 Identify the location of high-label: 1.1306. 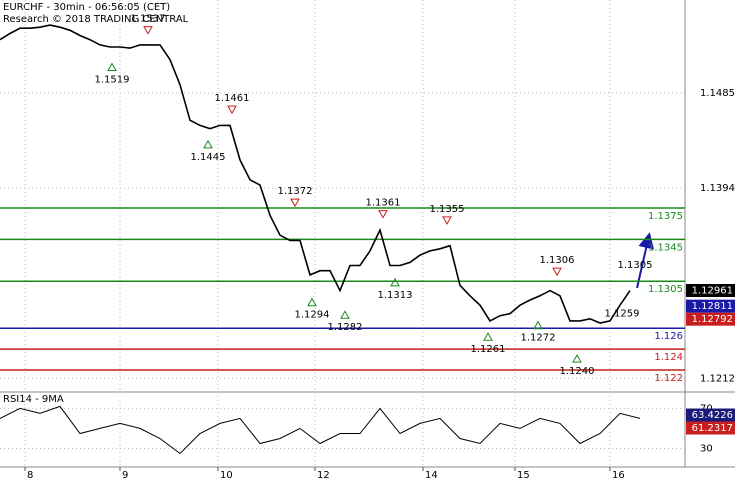
(557, 260).